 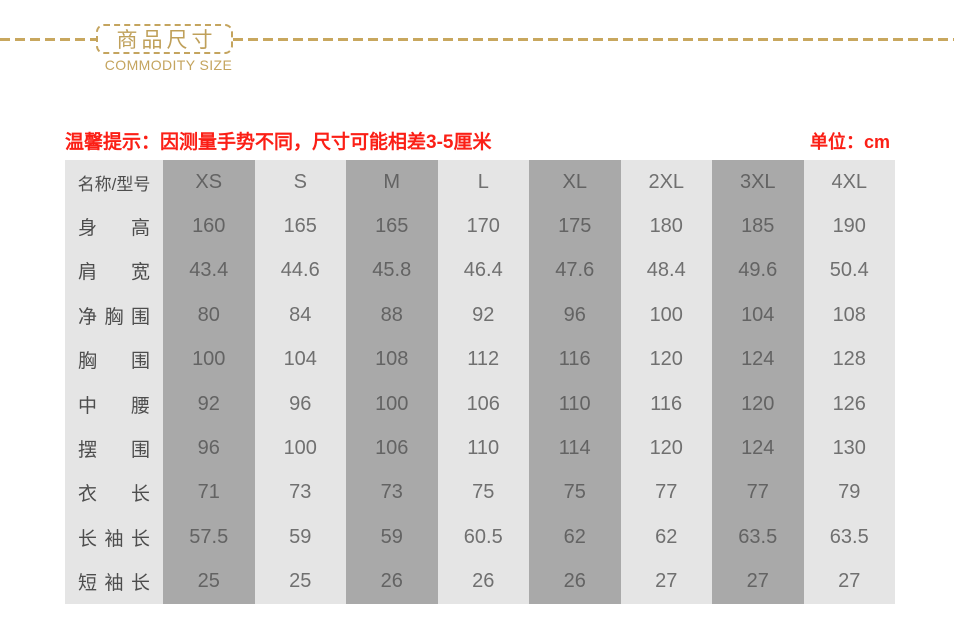 I want to click on size-value: 43.4, so click(x=209, y=271).